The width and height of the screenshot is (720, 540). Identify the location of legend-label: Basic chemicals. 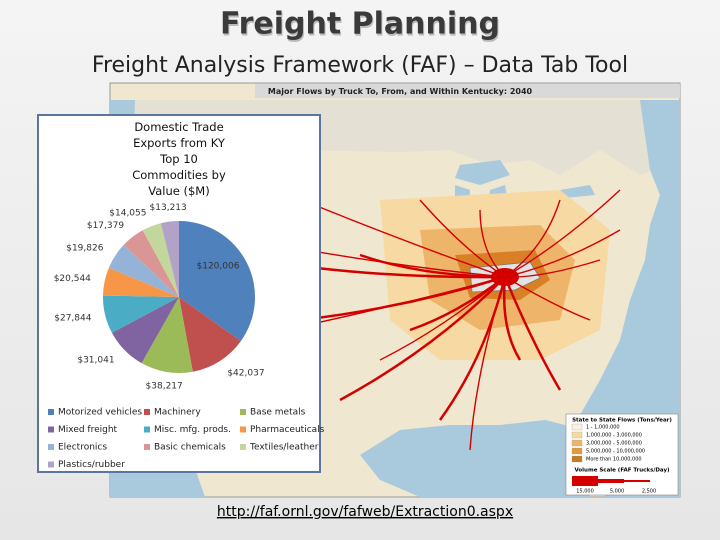
(190, 448).